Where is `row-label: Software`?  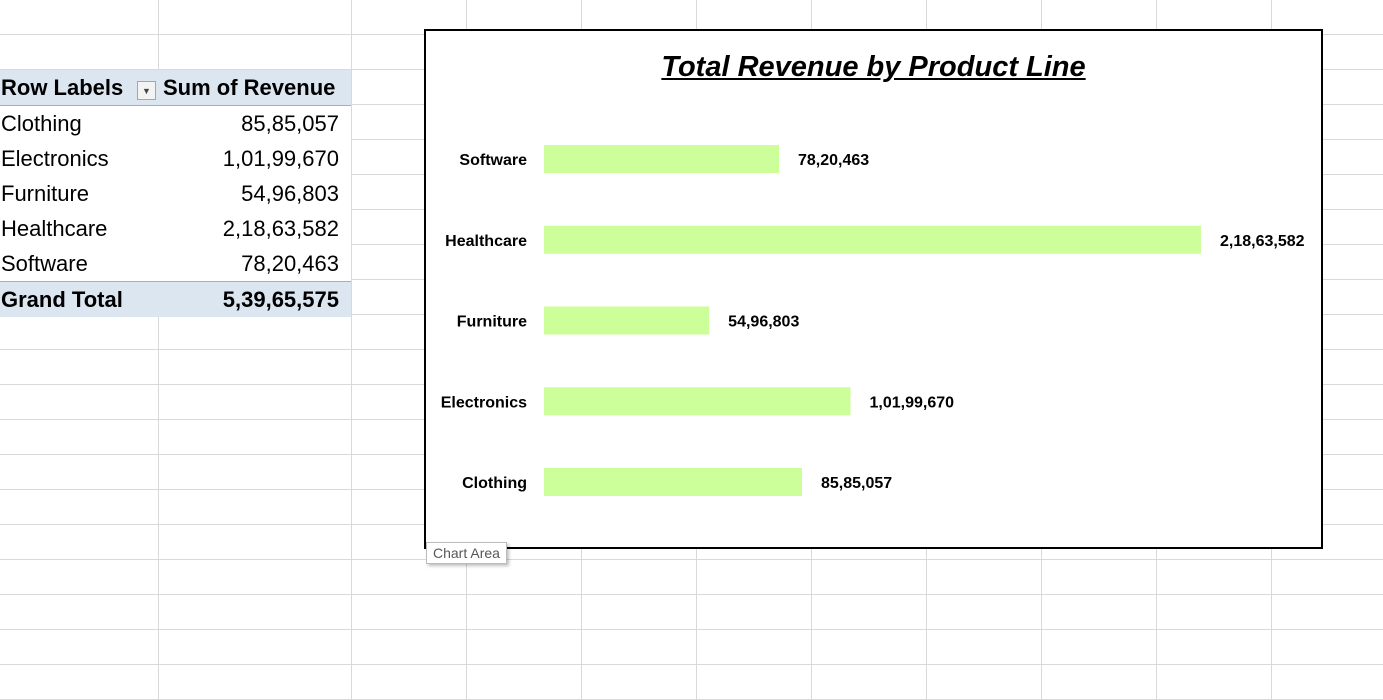 row-label: Software is located at coordinates (44, 263).